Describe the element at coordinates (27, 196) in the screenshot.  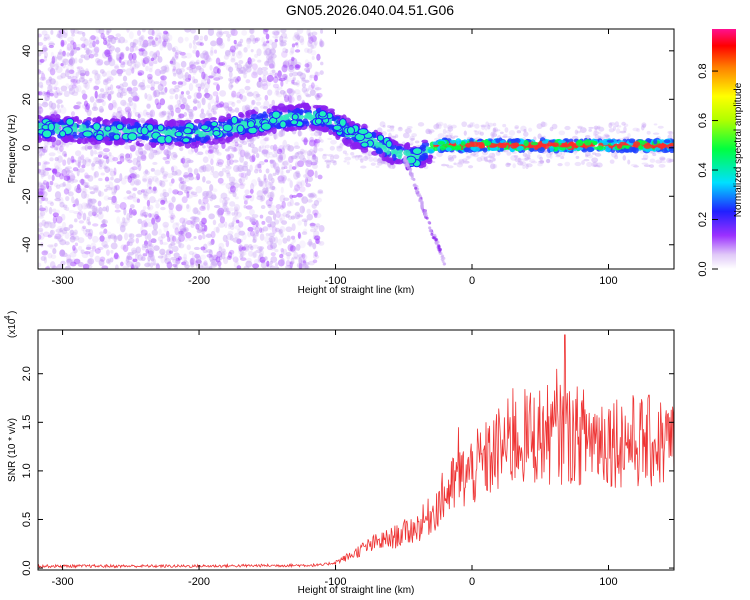
I see `y-tick-label: -20` at that location.